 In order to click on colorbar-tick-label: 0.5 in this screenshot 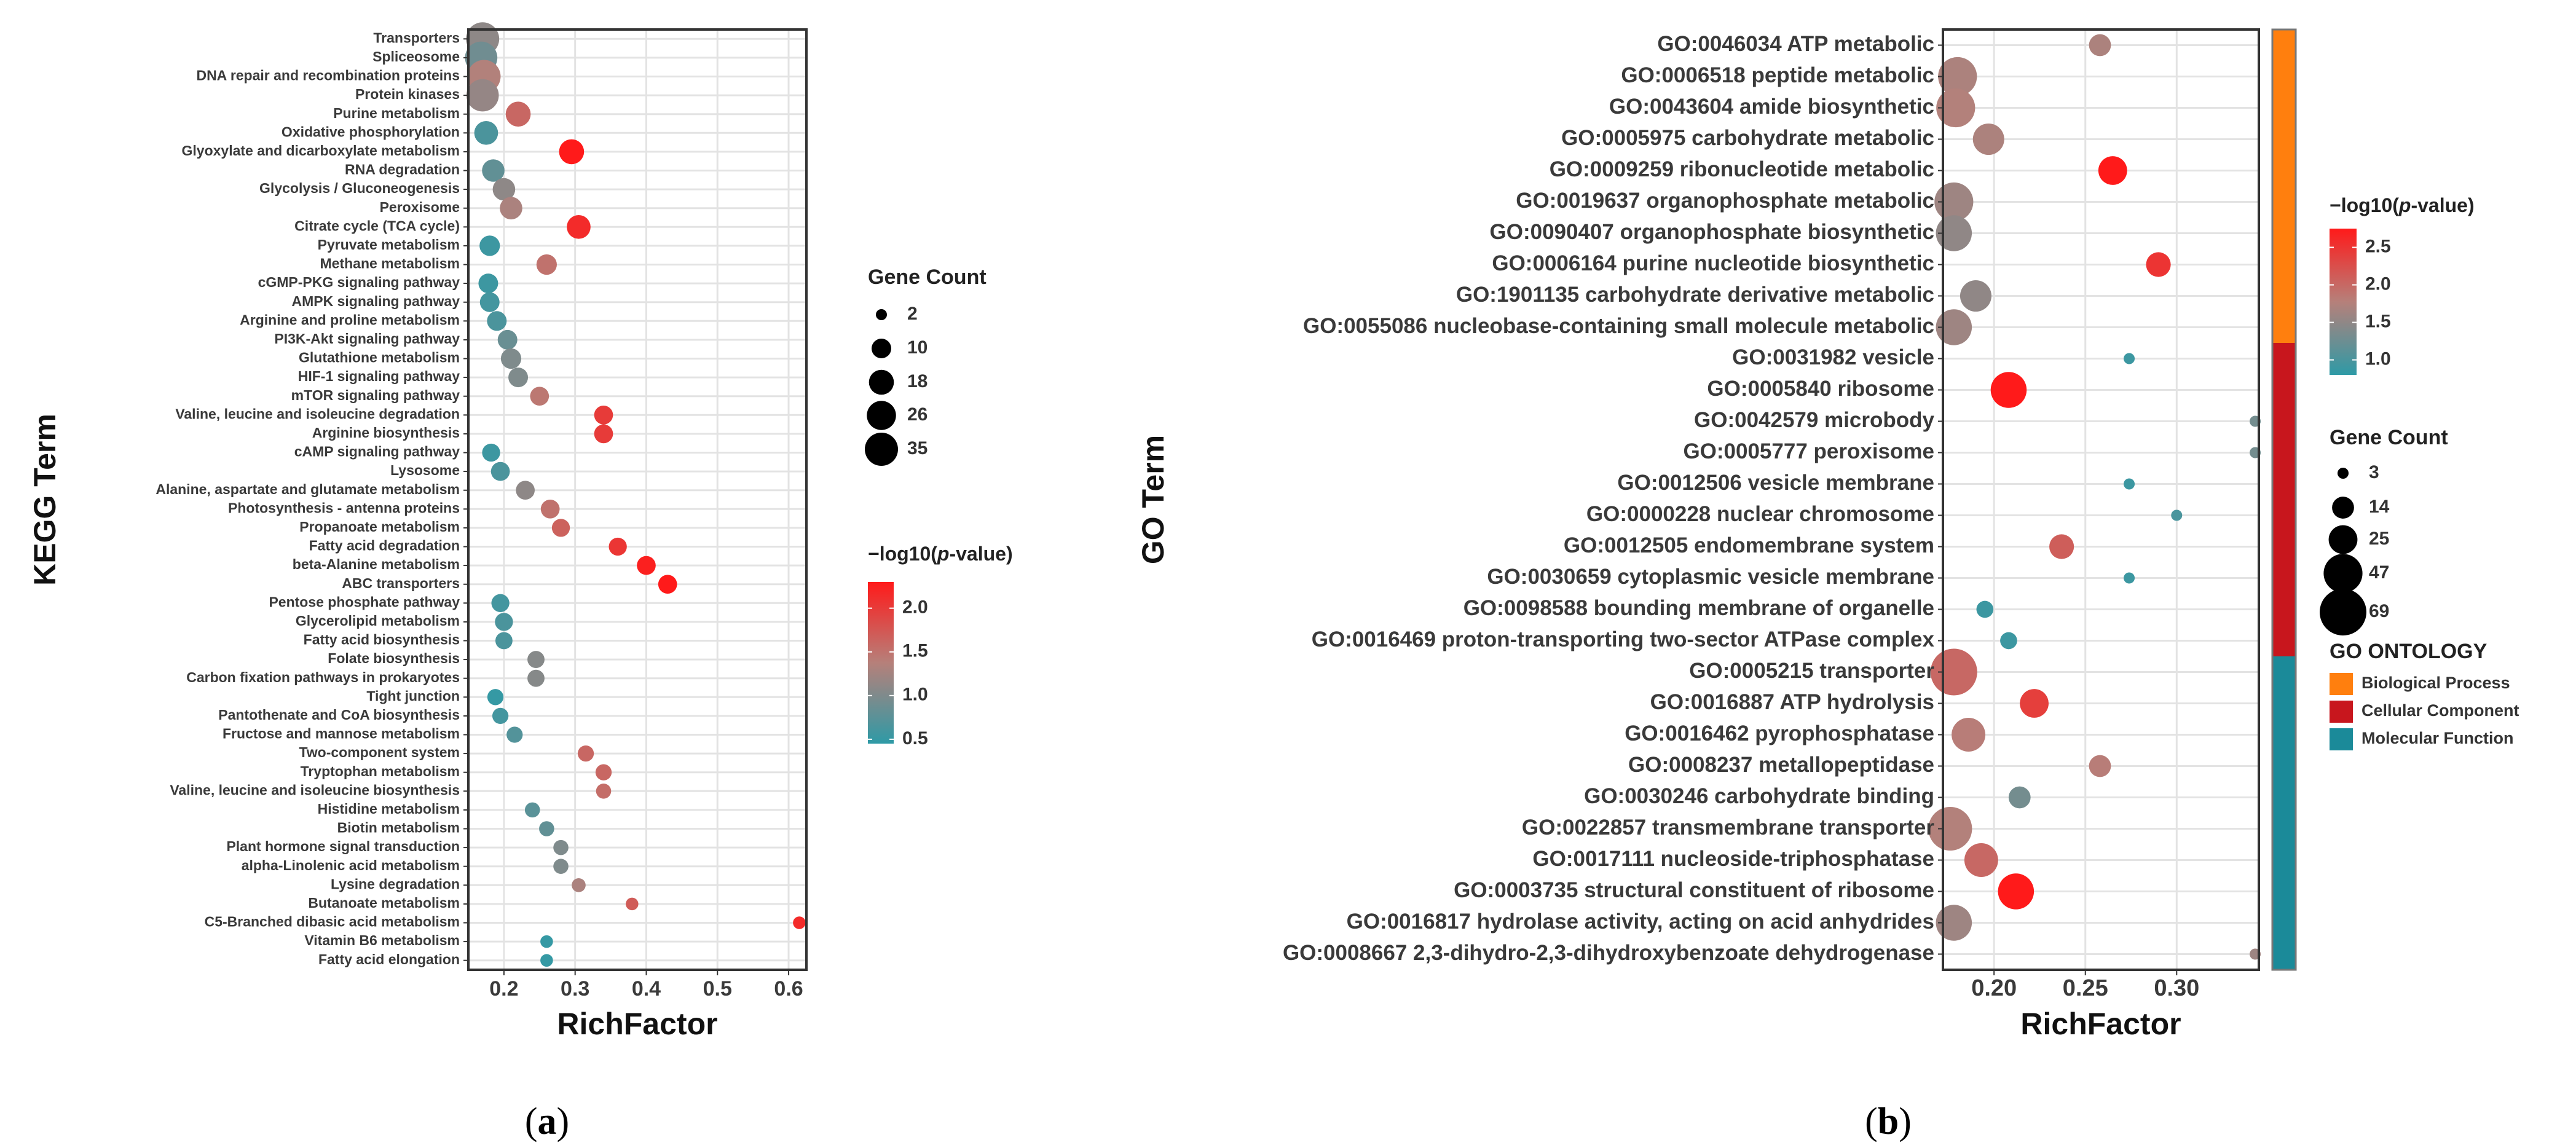, I will do `click(915, 738)`.